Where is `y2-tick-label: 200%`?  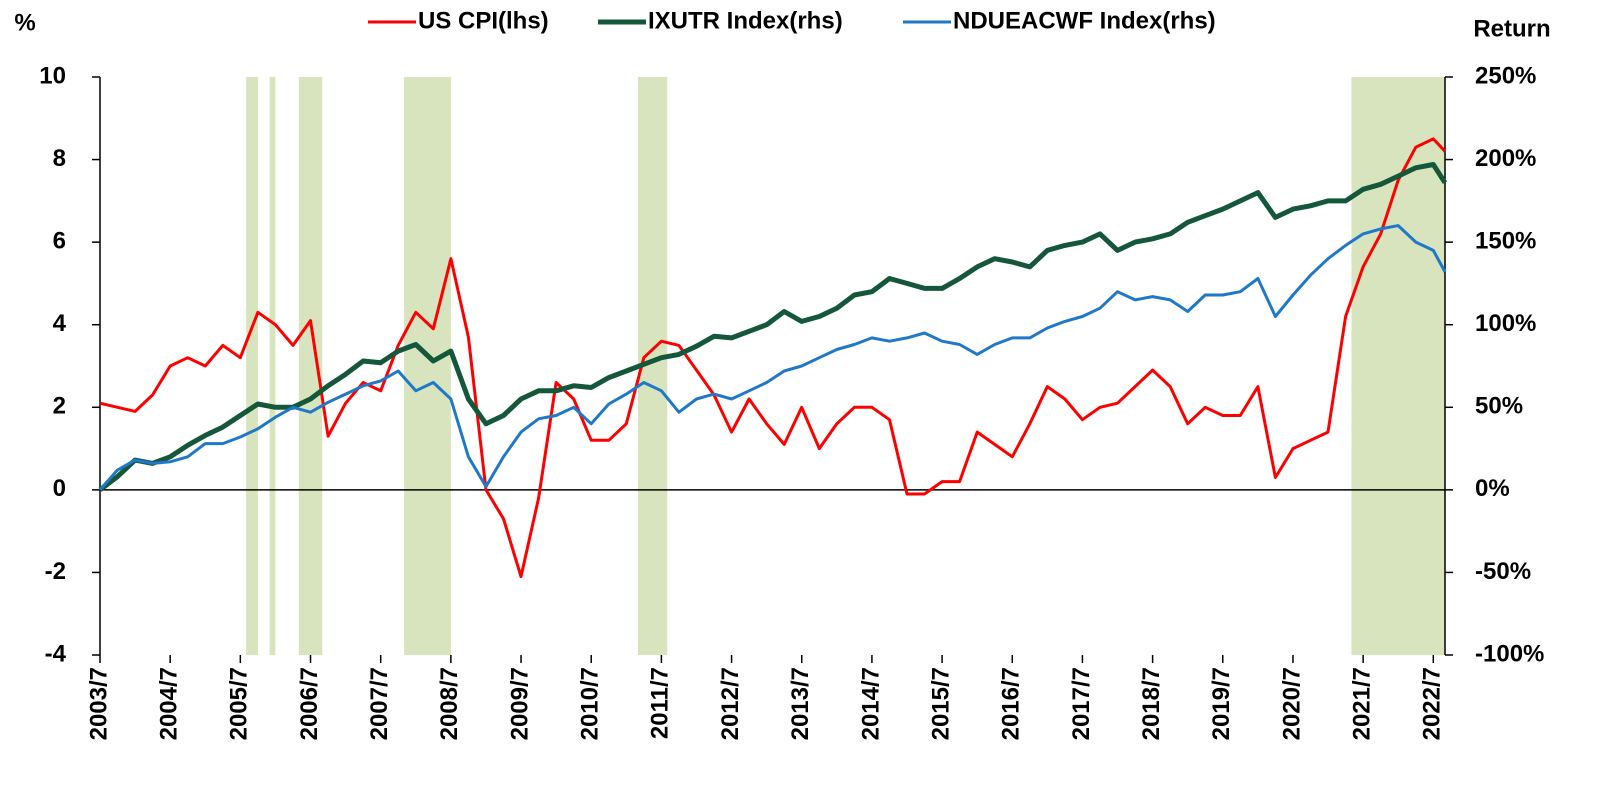 y2-tick-label: 200% is located at coordinates (1505, 158).